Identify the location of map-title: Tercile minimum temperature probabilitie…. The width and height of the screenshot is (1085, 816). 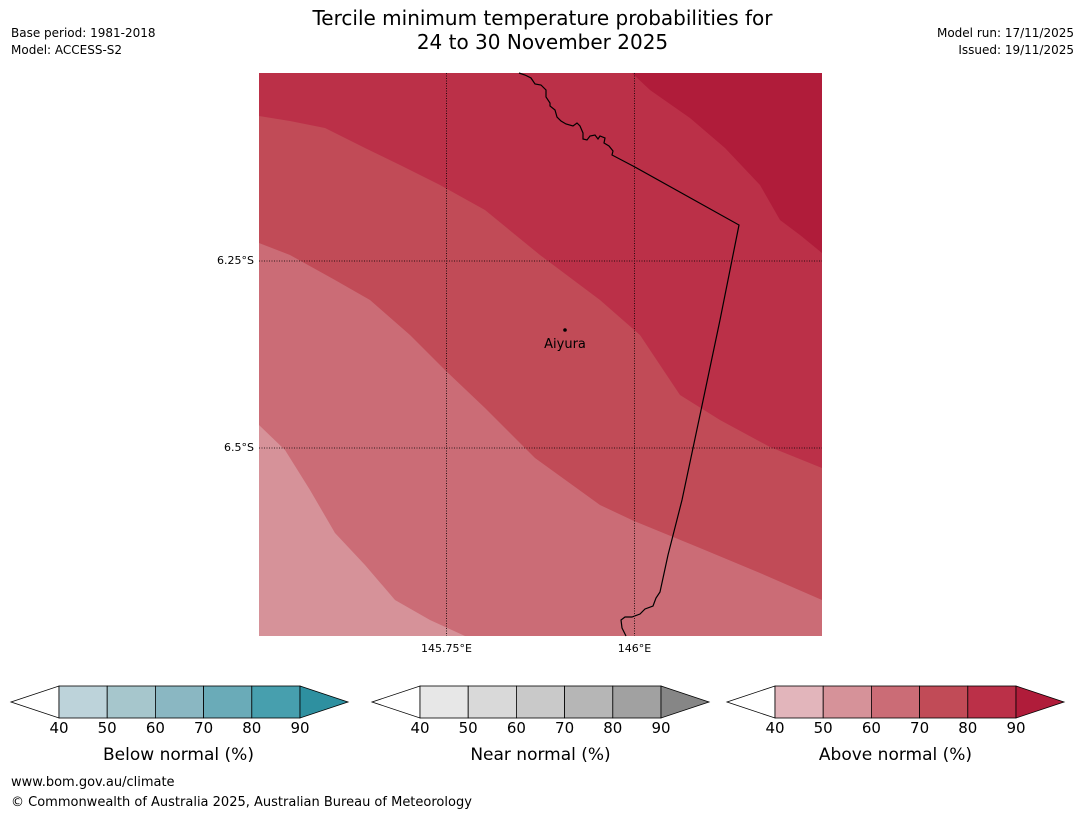
(542, 30).